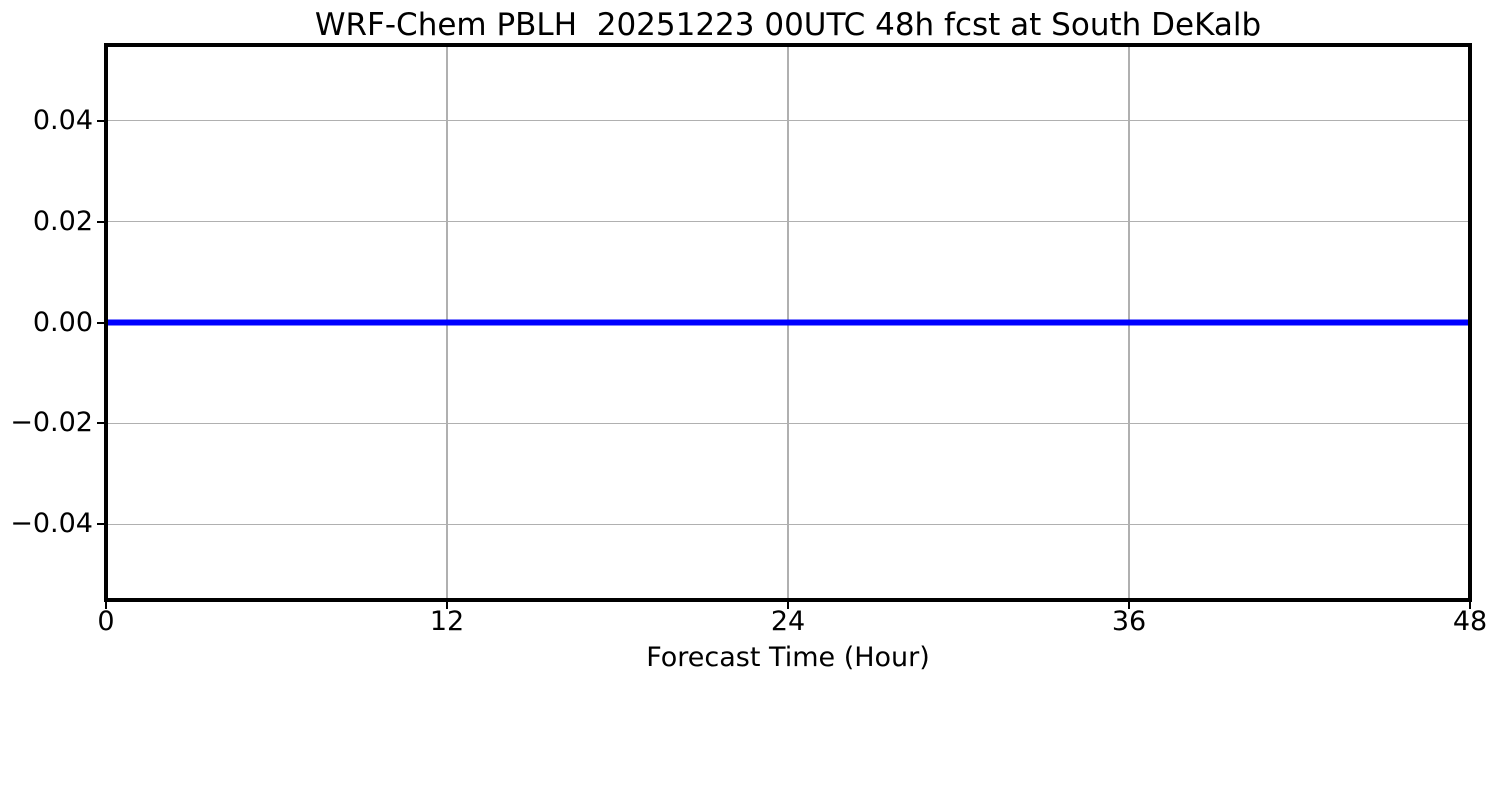 The height and width of the screenshot is (800, 1500). What do you see at coordinates (788, 657) in the screenshot?
I see `x-axis-label: Forecast Time (Hour)` at bounding box center [788, 657].